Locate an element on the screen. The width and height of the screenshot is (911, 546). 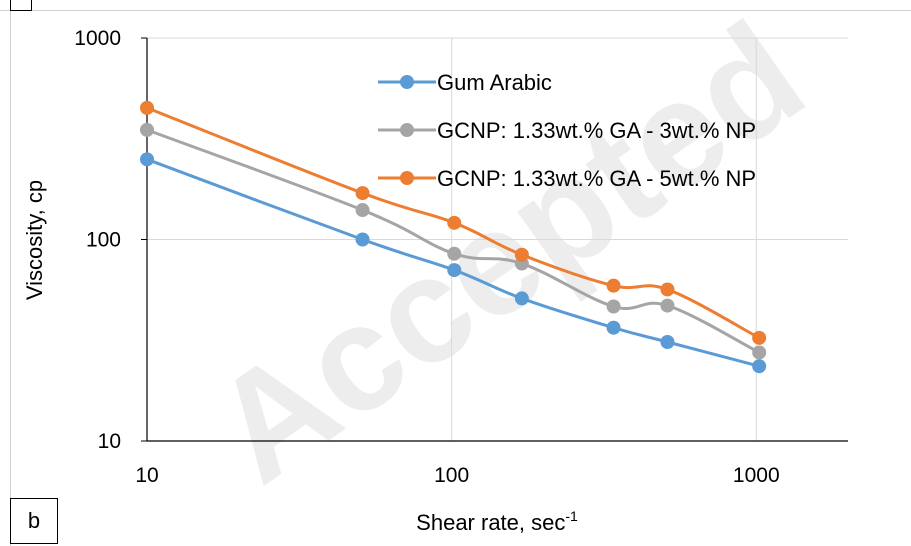
legend-label: Gum Arabic is located at coordinates (494, 82).